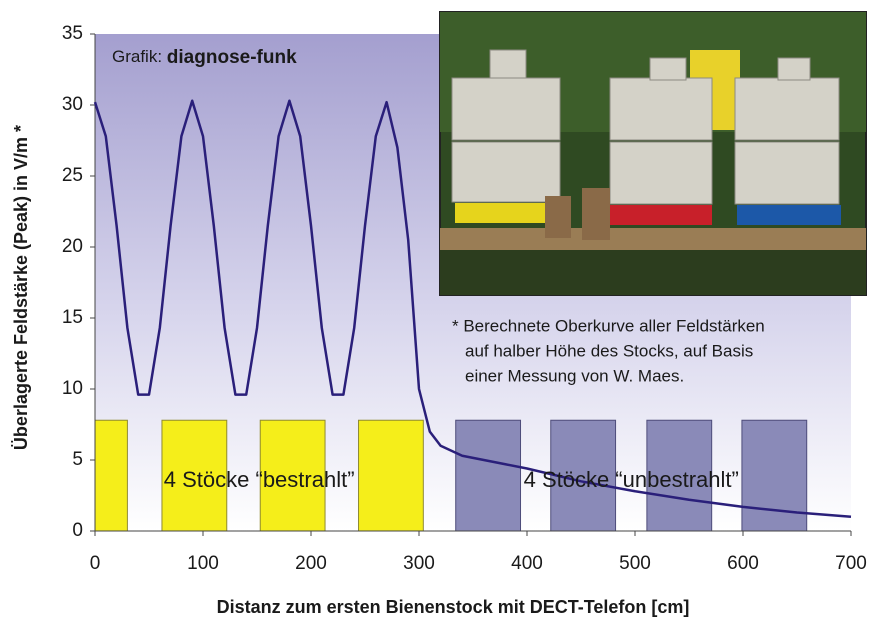 The image size is (873, 621). What do you see at coordinates (232, 57) in the screenshot?
I see `source-name: diagnose-funk` at bounding box center [232, 57].